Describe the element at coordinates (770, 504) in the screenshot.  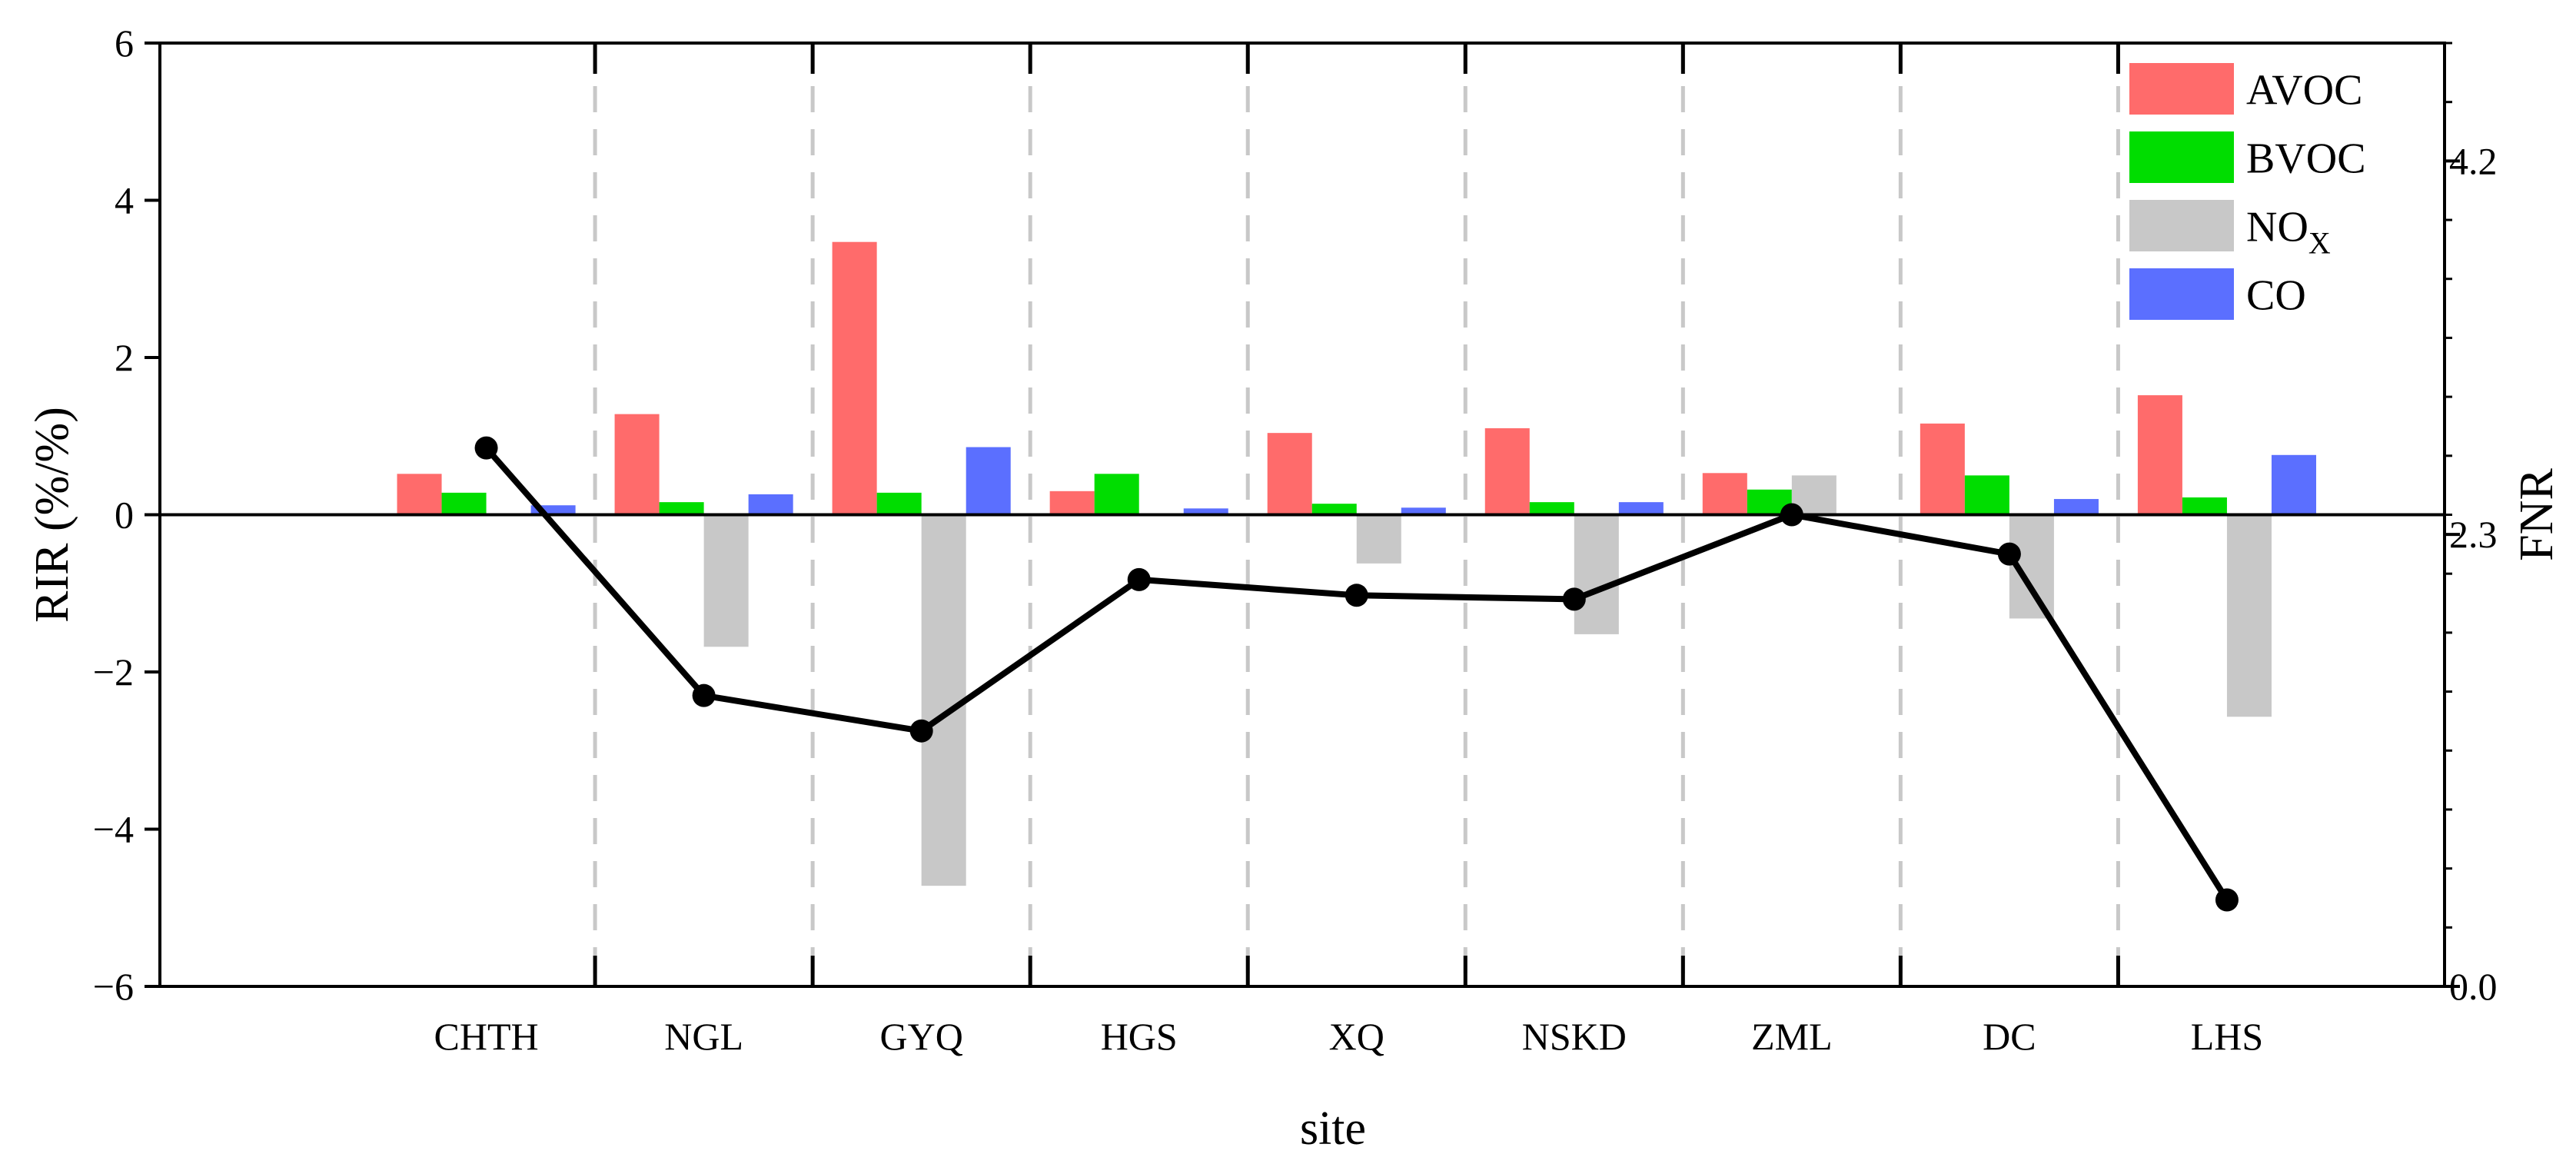
I see `bar-co-ngl` at that location.